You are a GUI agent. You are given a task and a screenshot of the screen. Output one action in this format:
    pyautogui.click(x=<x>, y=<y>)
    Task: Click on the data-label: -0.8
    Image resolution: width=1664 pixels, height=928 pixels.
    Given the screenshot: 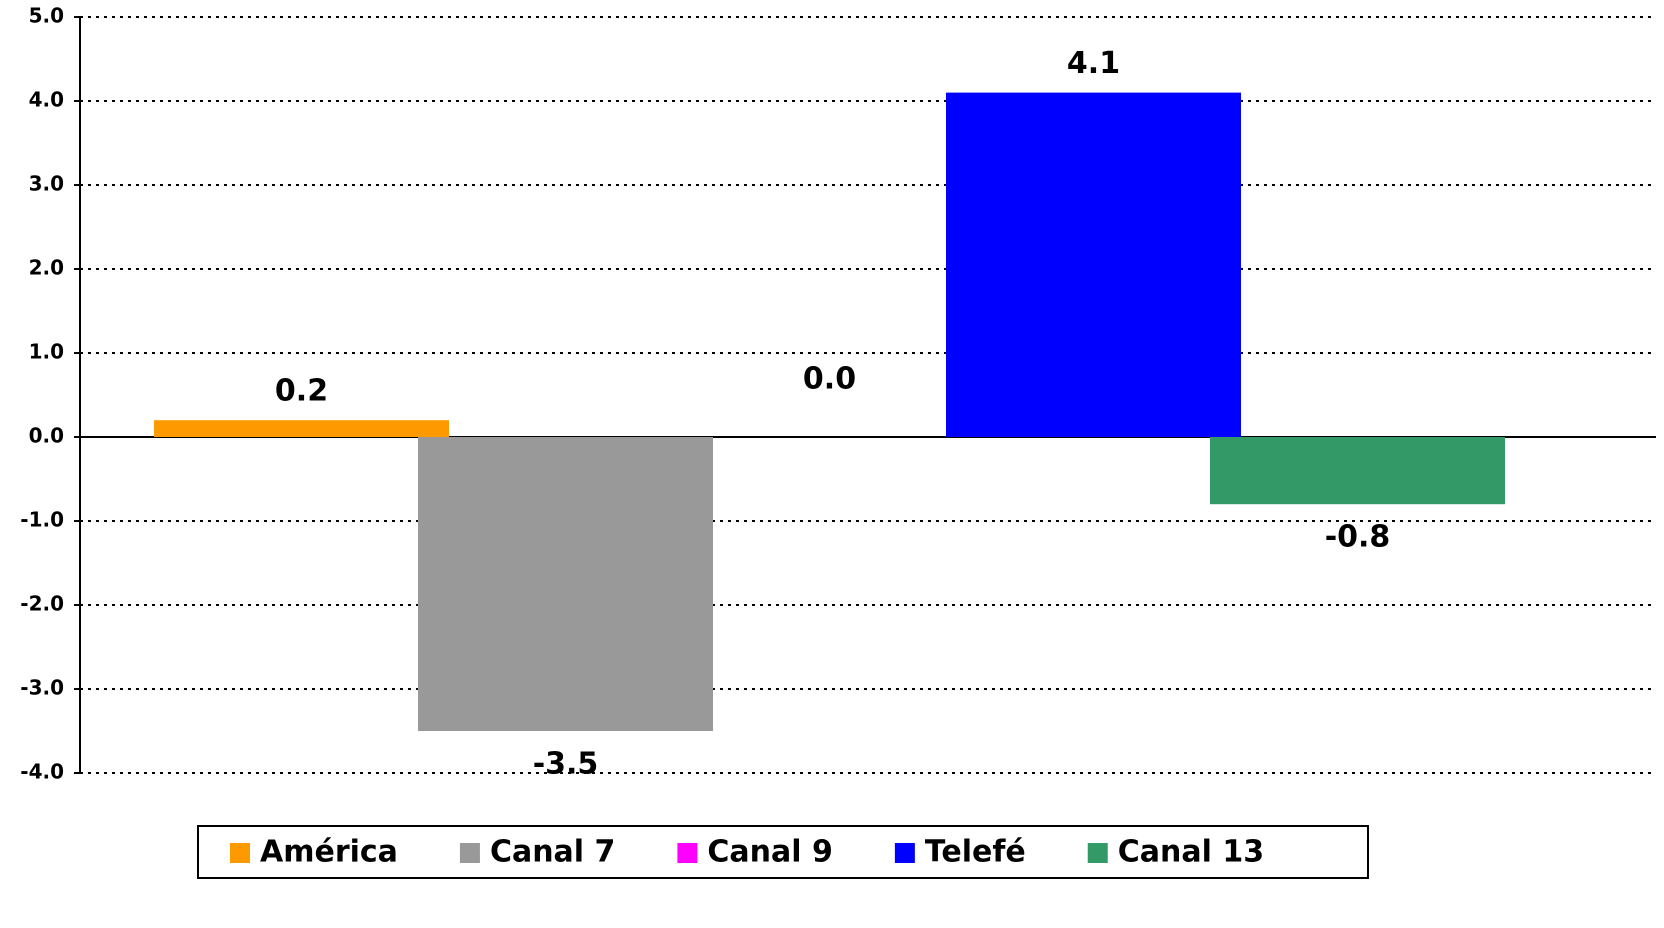 What is the action you would take?
    pyautogui.click(x=1358, y=537)
    